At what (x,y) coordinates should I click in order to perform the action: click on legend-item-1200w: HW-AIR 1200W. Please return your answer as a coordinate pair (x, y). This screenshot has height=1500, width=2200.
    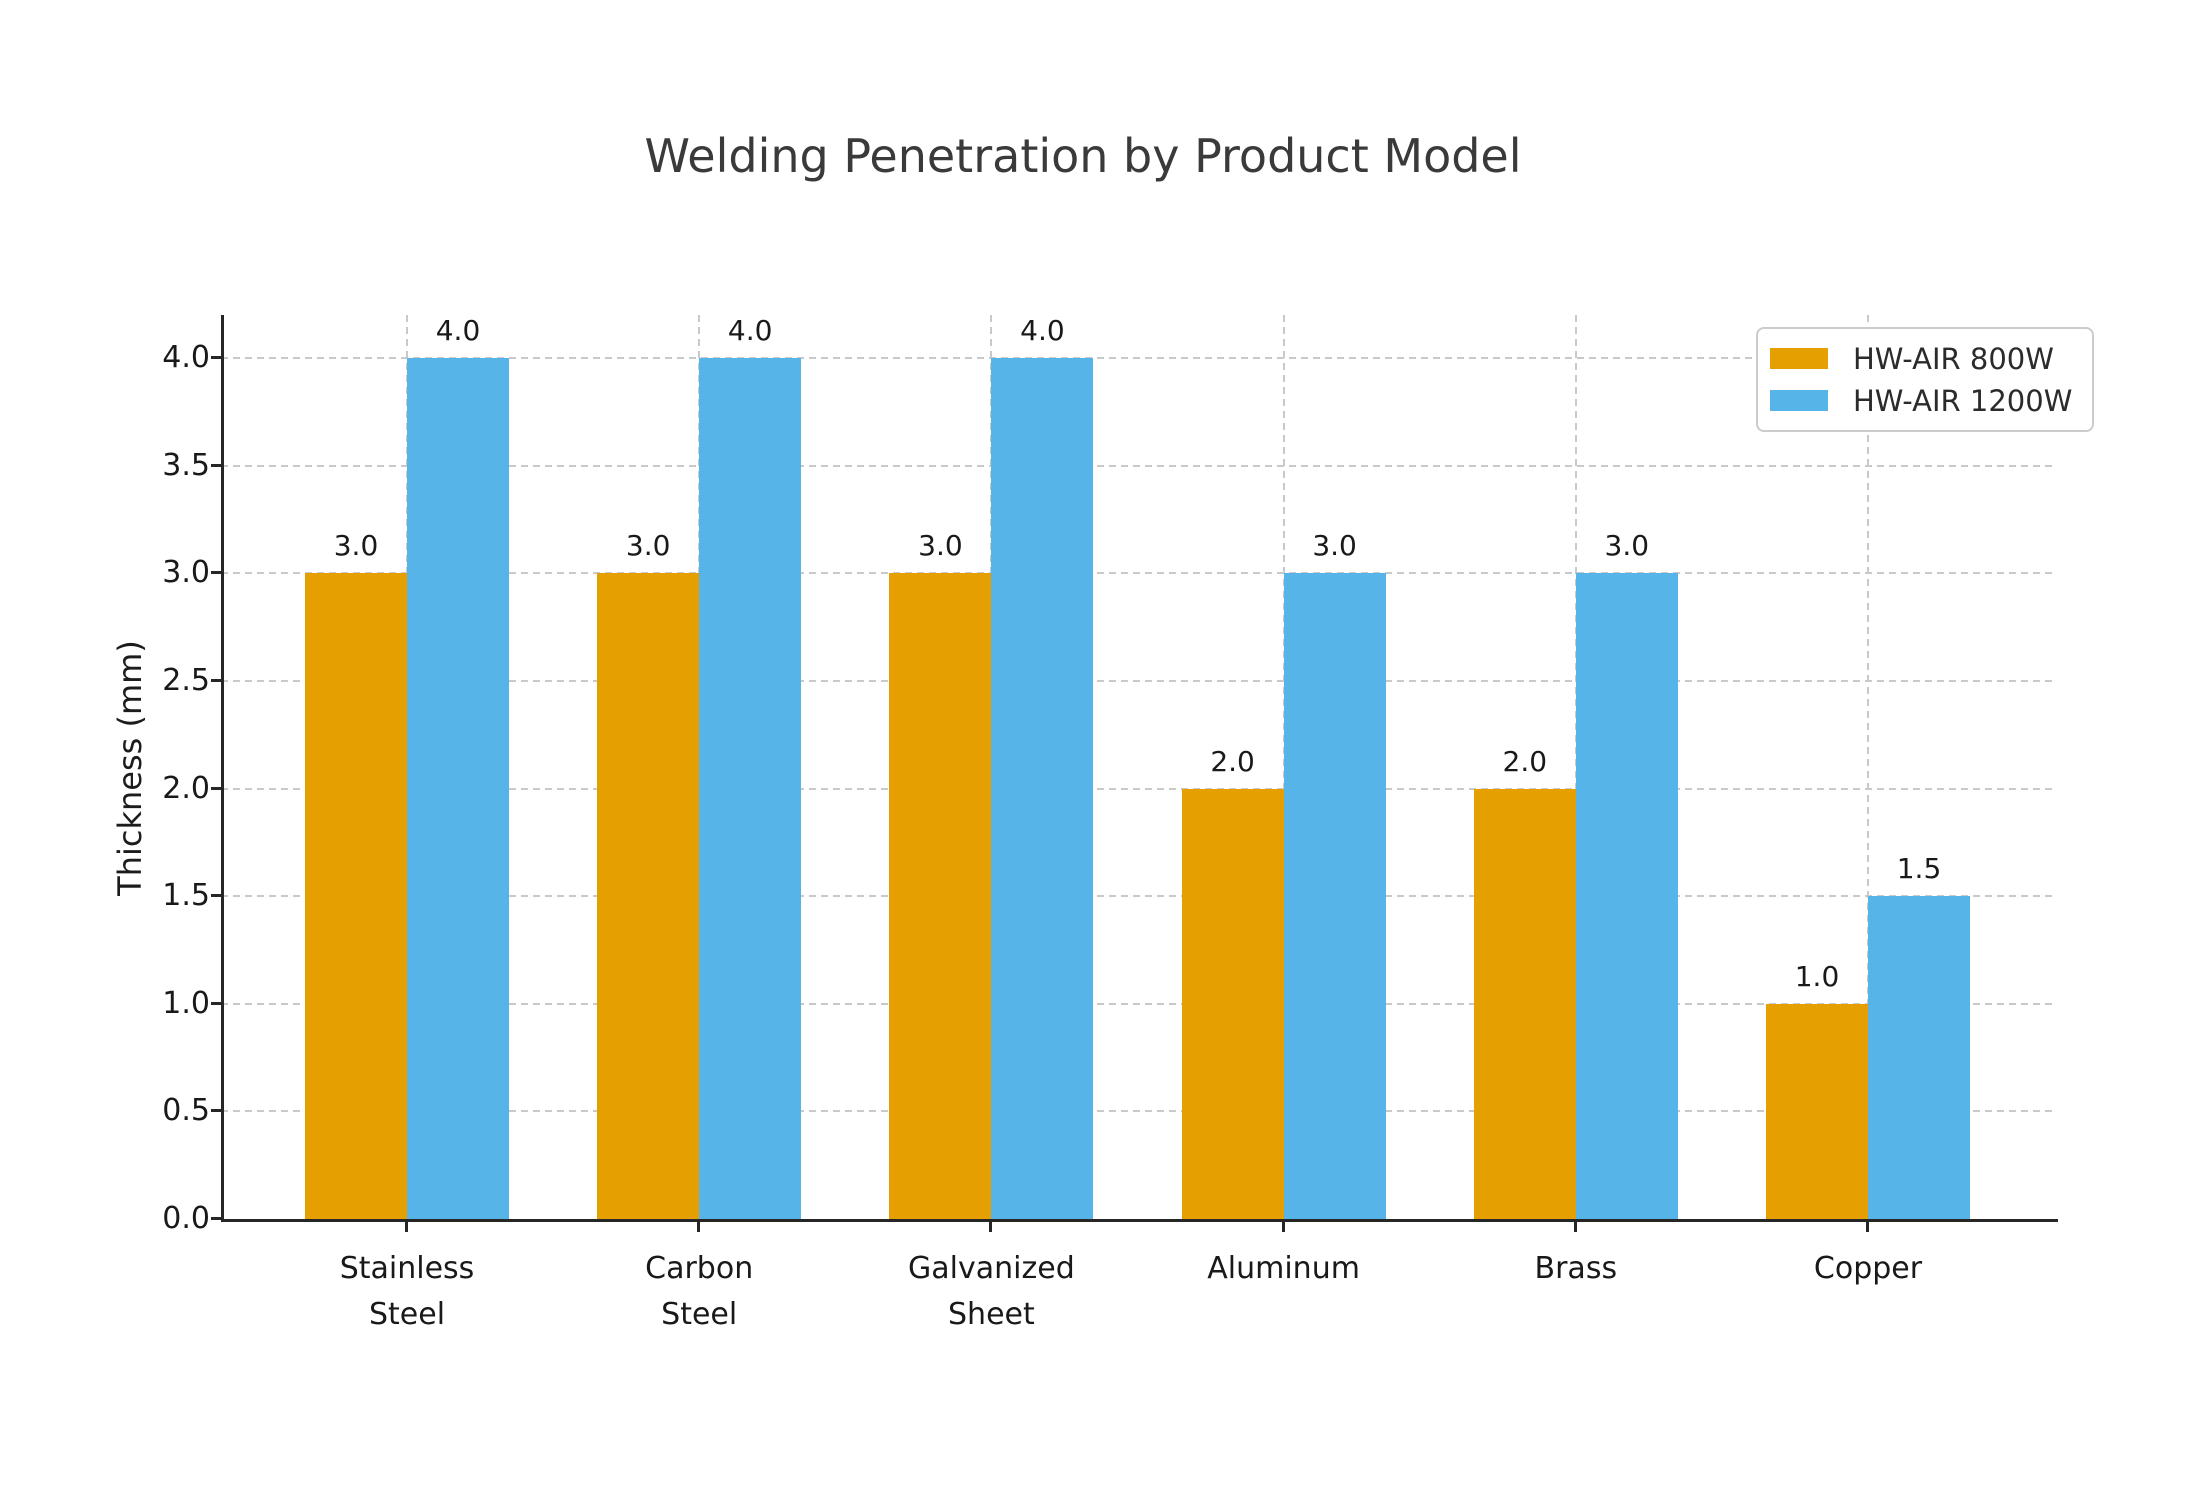
    Looking at the image, I should click on (1921, 400).